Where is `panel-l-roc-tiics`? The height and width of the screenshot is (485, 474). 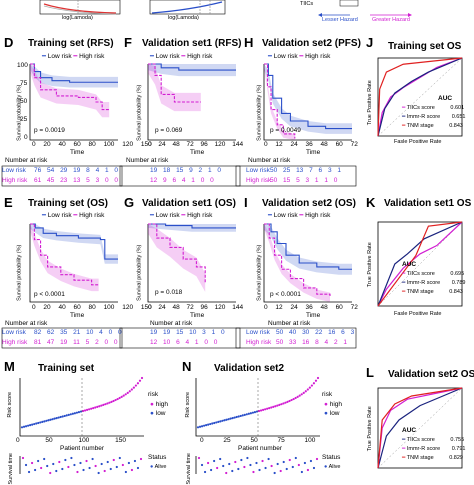
panel-l-roc-tiics is located at coordinates (420, 428).